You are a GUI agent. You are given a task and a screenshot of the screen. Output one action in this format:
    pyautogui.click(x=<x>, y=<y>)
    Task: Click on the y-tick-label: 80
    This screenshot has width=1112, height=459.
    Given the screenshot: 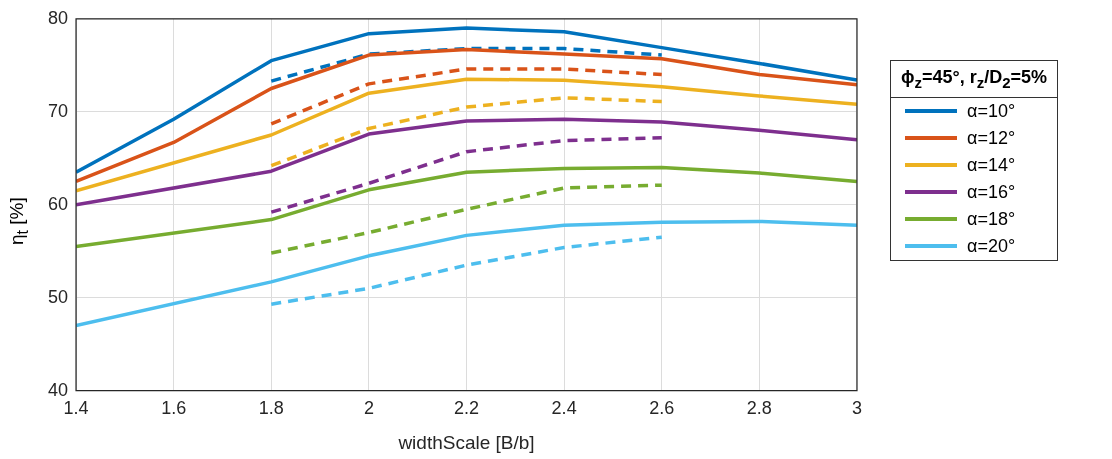 What is the action you would take?
    pyautogui.click(x=58, y=17)
    